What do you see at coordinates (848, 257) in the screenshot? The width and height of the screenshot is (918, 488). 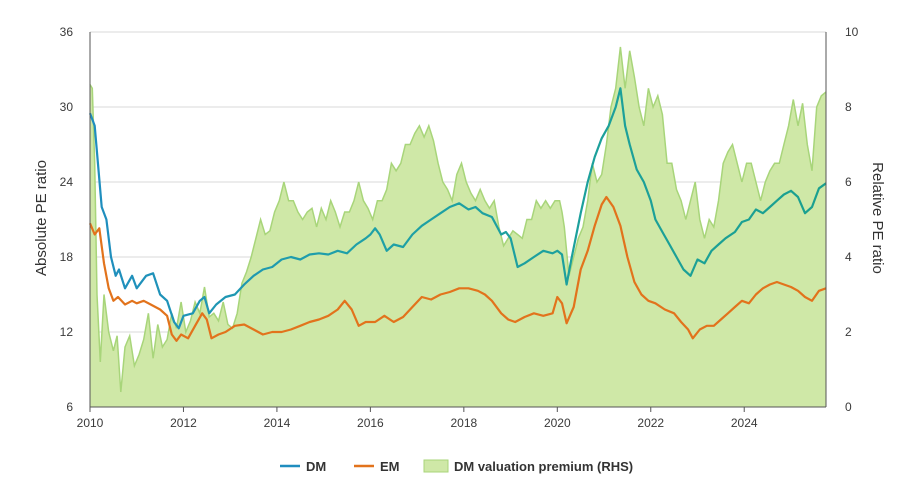 I see `right-tick-label: 4` at bounding box center [848, 257].